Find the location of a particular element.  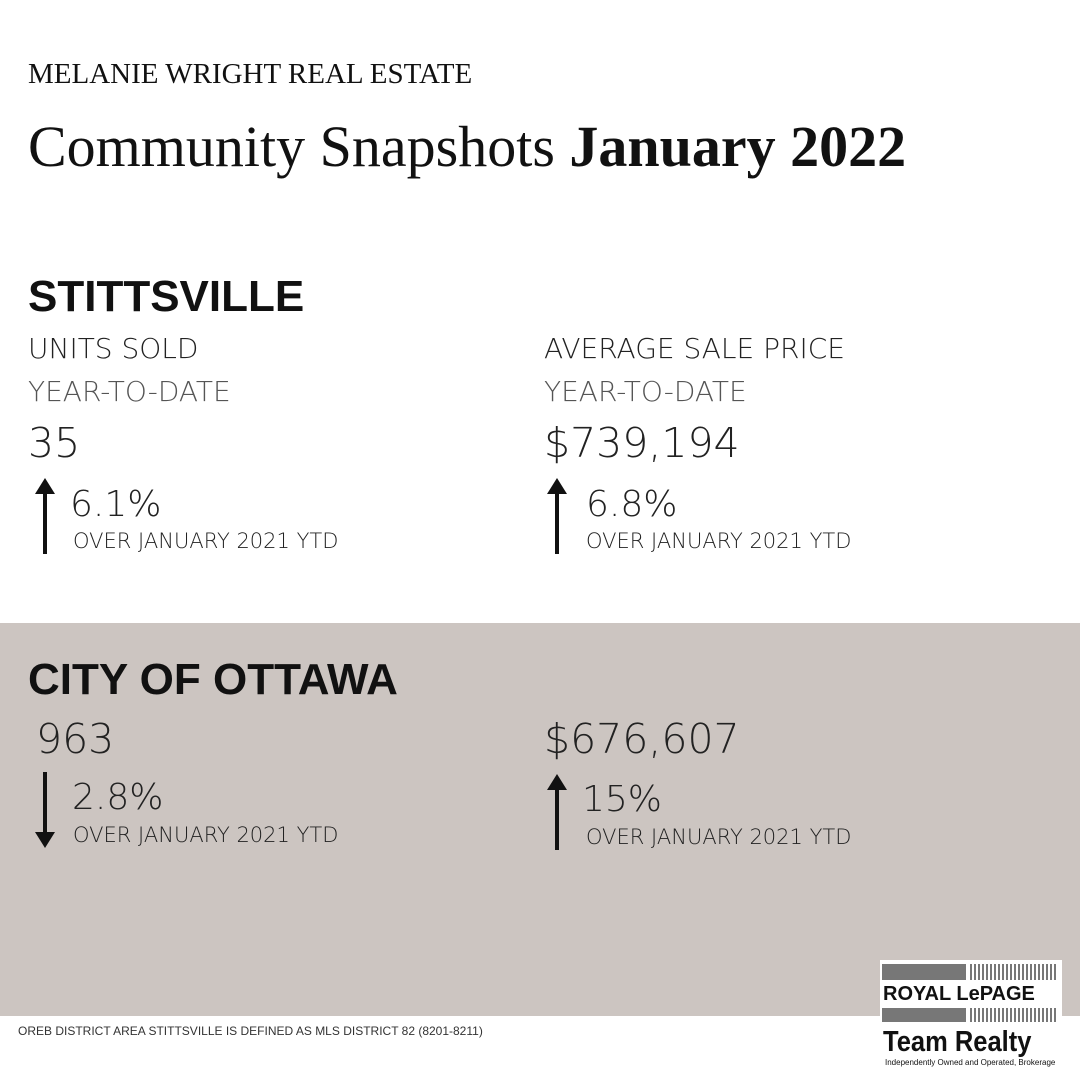

stat-value: 35 is located at coordinates (54, 443).